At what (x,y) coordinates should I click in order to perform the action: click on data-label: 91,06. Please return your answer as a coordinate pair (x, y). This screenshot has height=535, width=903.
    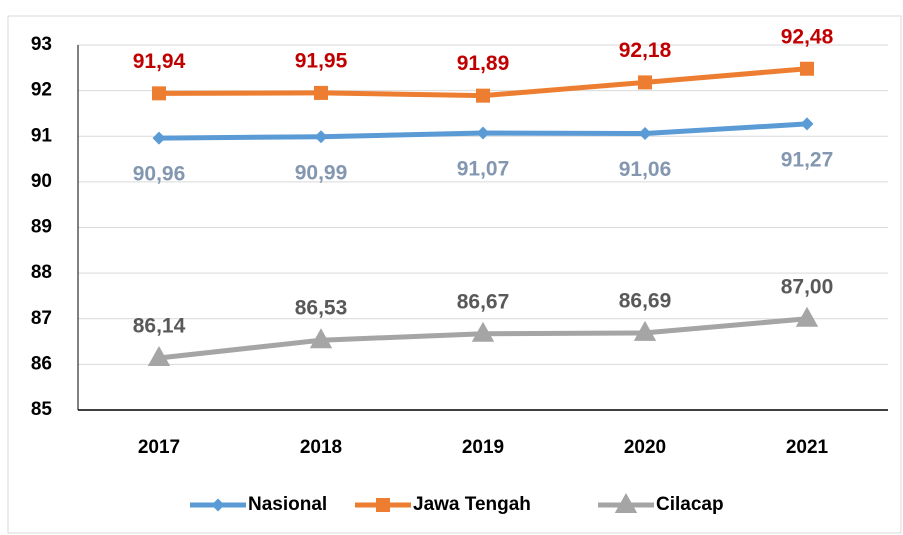
    Looking at the image, I should click on (645, 169).